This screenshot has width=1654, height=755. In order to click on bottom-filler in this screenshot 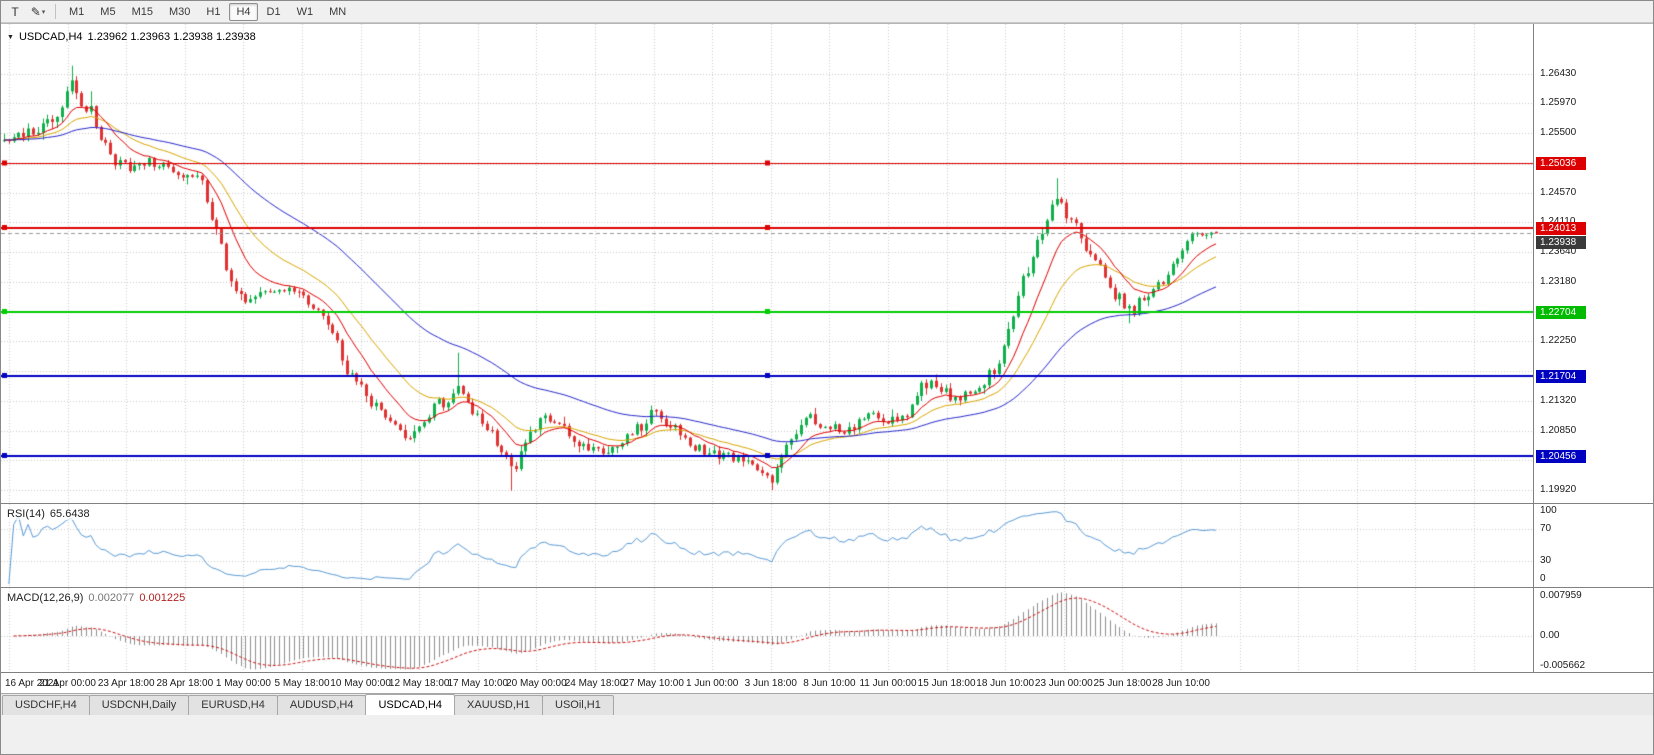, I will do `click(827, 734)`.